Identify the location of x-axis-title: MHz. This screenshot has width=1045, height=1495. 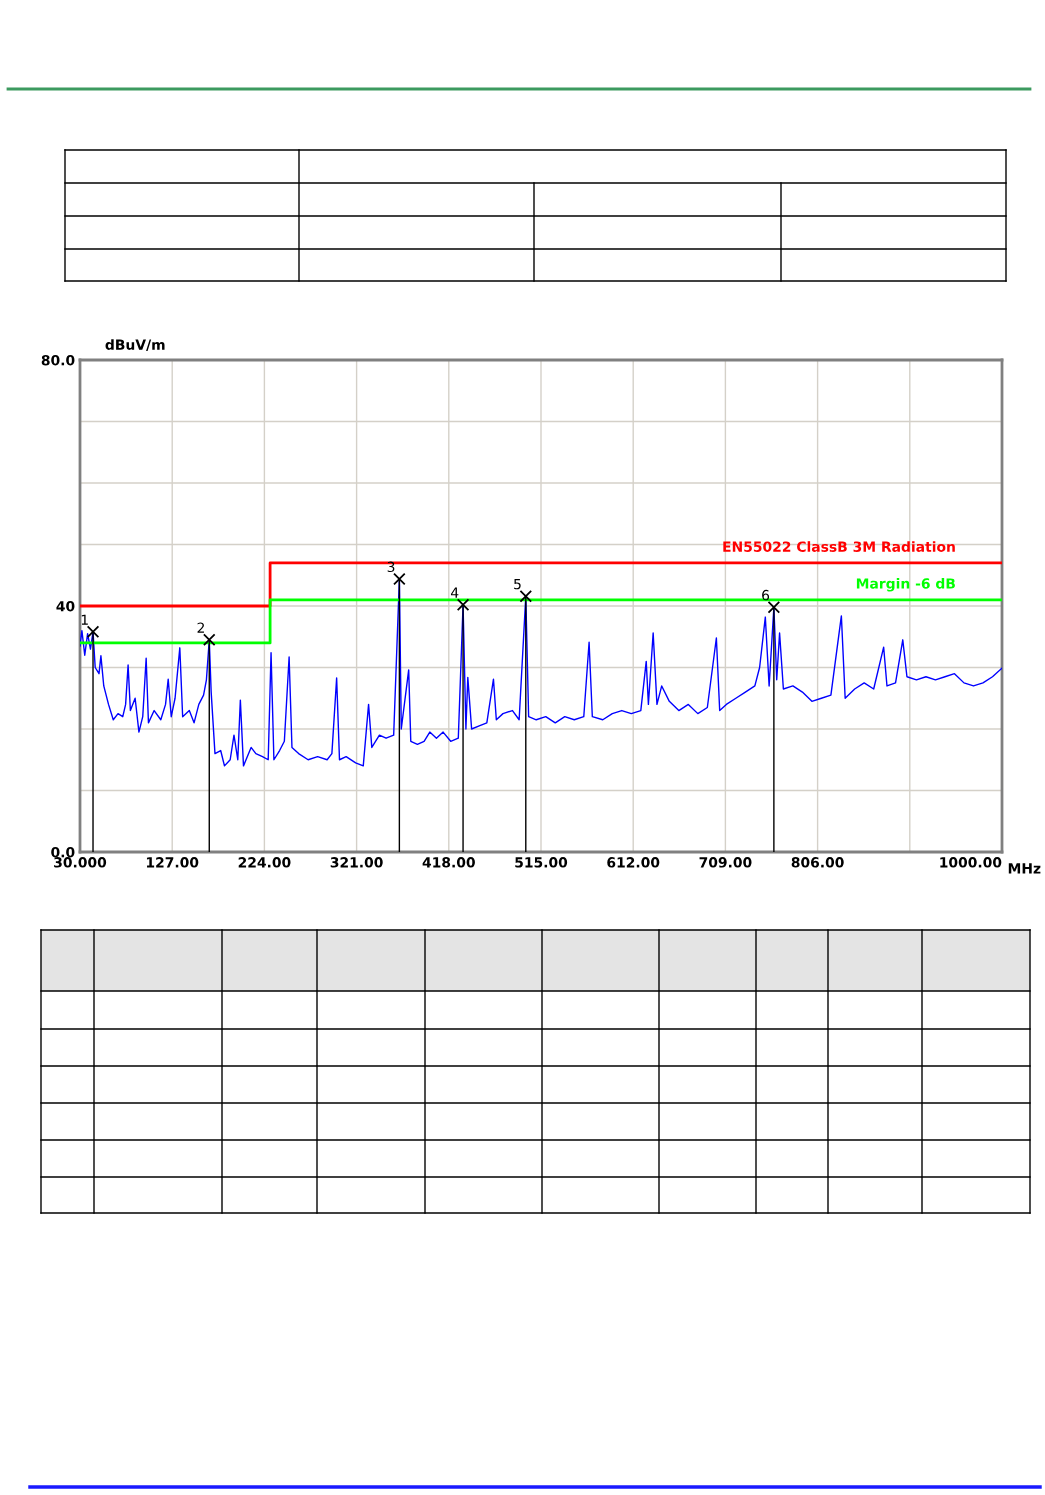
(1024, 868).